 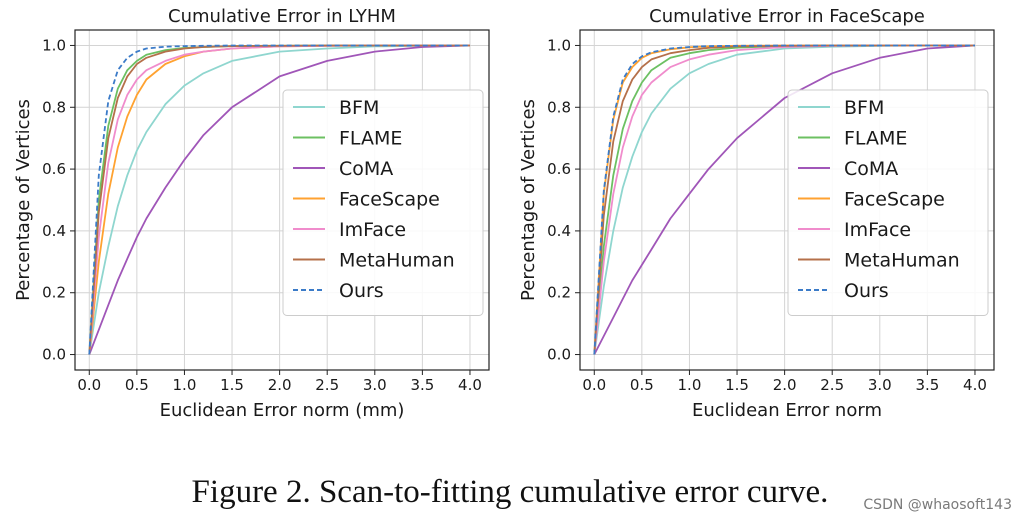 What do you see at coordinates (937, 505) in the screenshot?
I see `watermark: CSDN @whaosoft143` at bounding box center [937, 505].